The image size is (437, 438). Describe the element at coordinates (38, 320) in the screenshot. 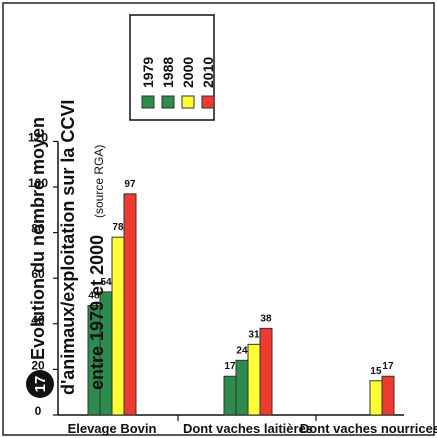

I see `value-tick-label: 40` at that location.